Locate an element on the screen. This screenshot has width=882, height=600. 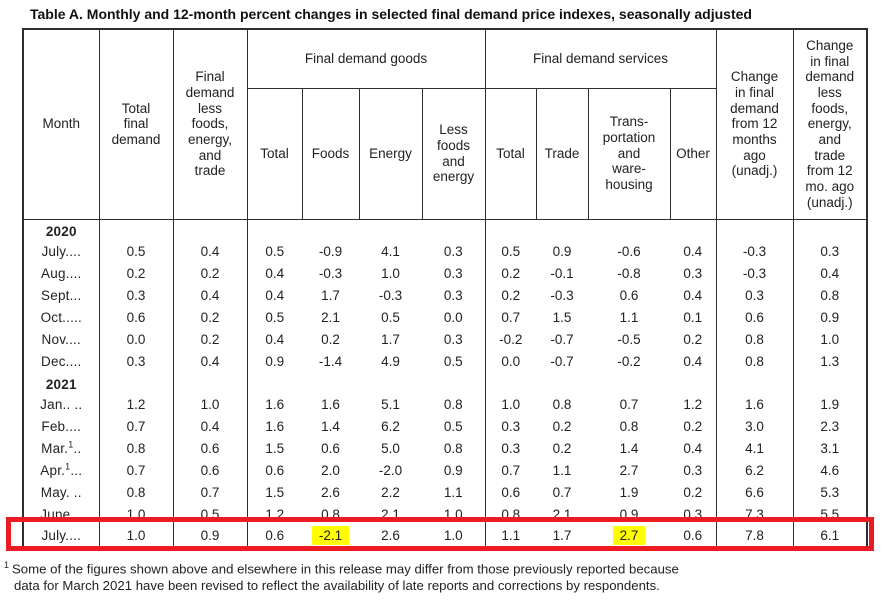
value-cell: 5.1 is located at coordinates (390, 404).